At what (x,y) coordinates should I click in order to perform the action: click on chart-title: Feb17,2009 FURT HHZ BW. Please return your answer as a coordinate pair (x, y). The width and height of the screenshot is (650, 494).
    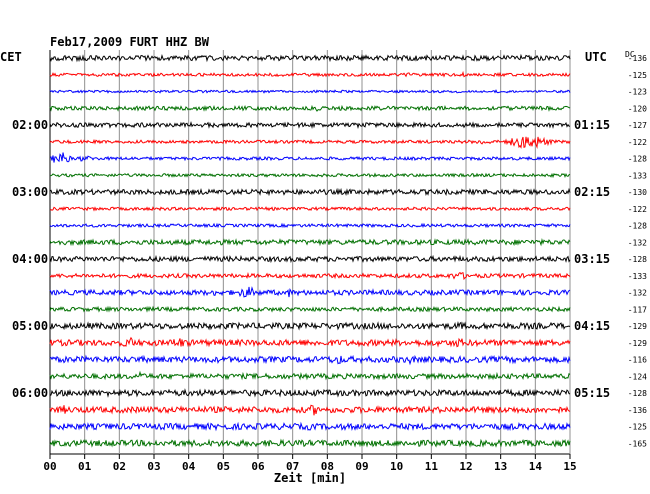
    Looking at the image, I should click on (130, 42).